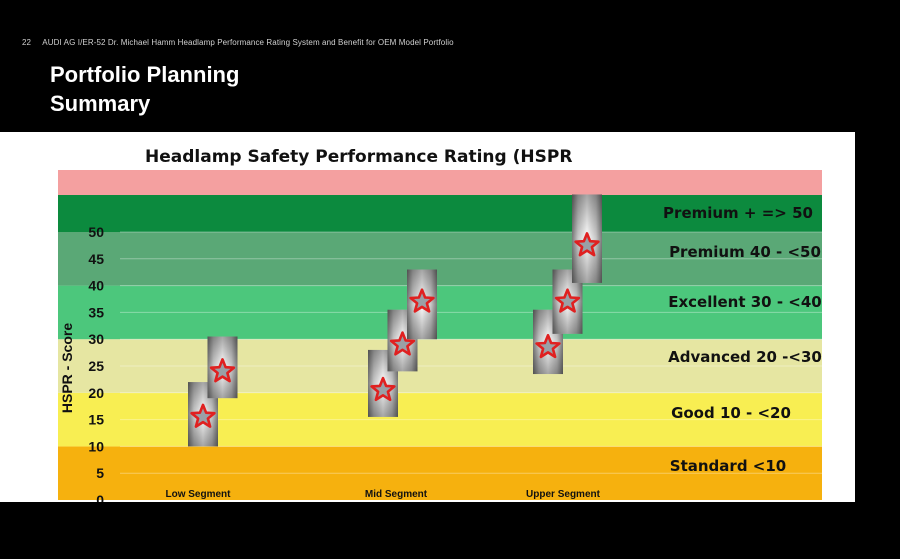  I want to click on y-tick-label: 35, so click(96, 312).